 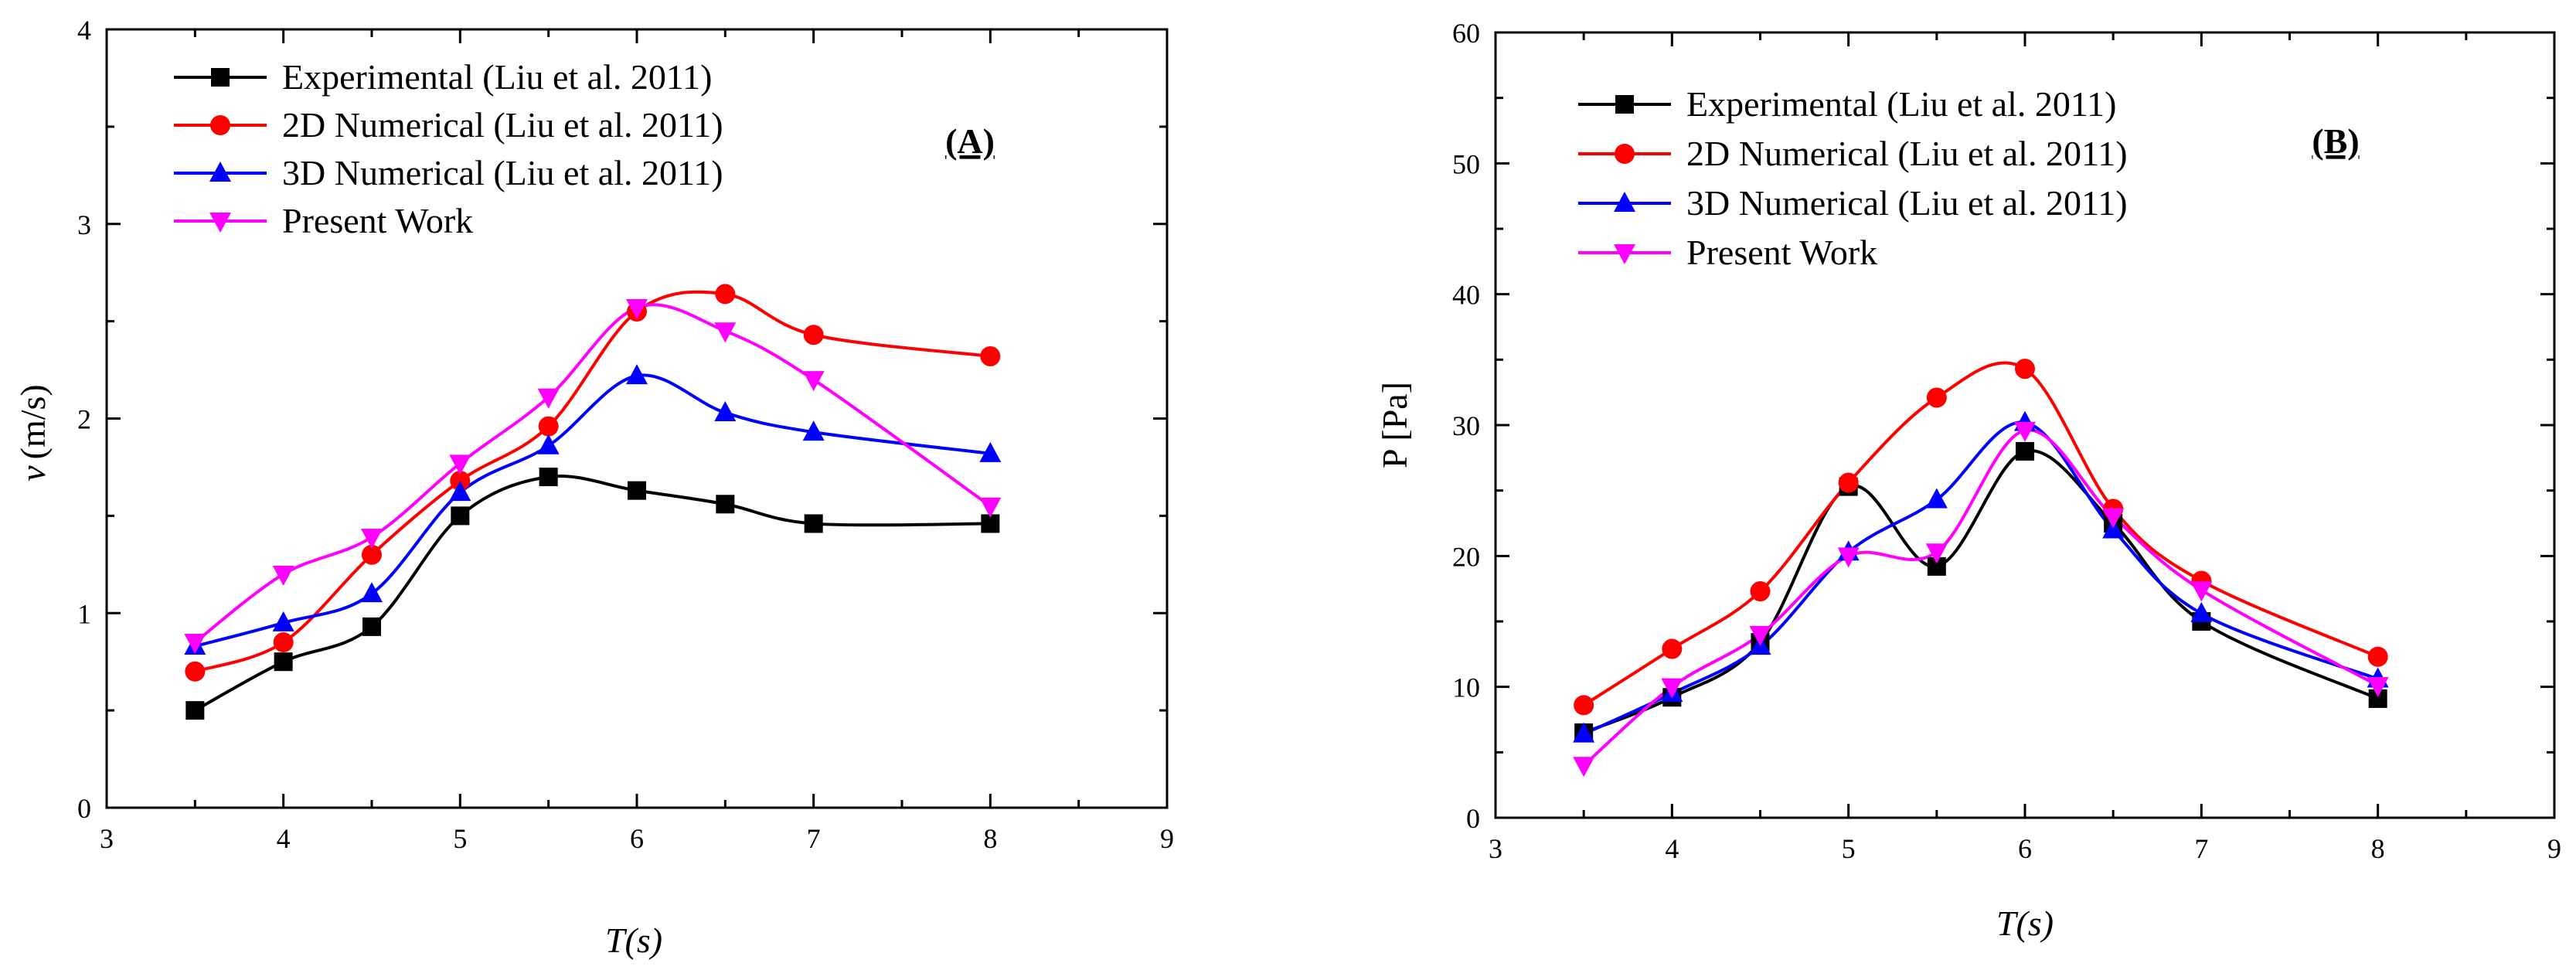 What do you see at coordinates (1907, 203) in the screenshot?
I see `legend-label-b-2: 3D Numerical (Liu et al. 2011)` at bounding box center [1907, 203].